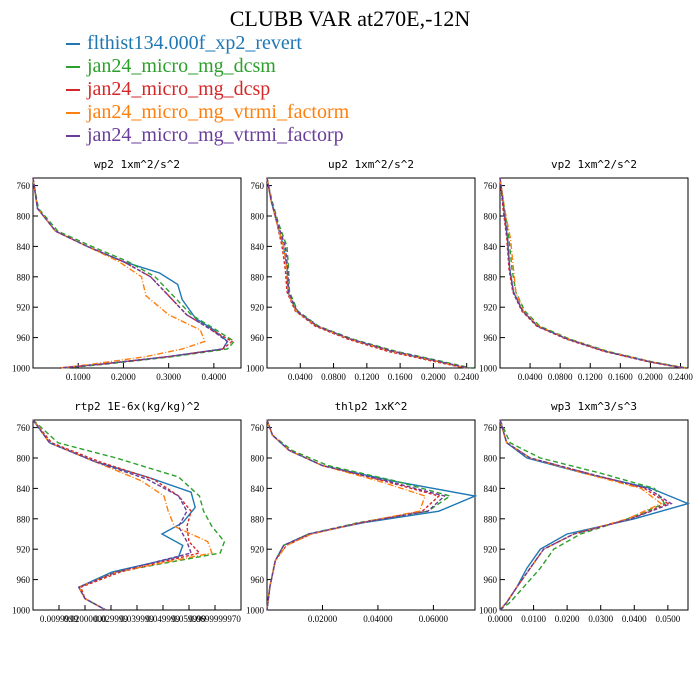 The width and height of the screenshot is (700, 700). I want to click on x-tick-label: 0.0300, so click(600, 619).